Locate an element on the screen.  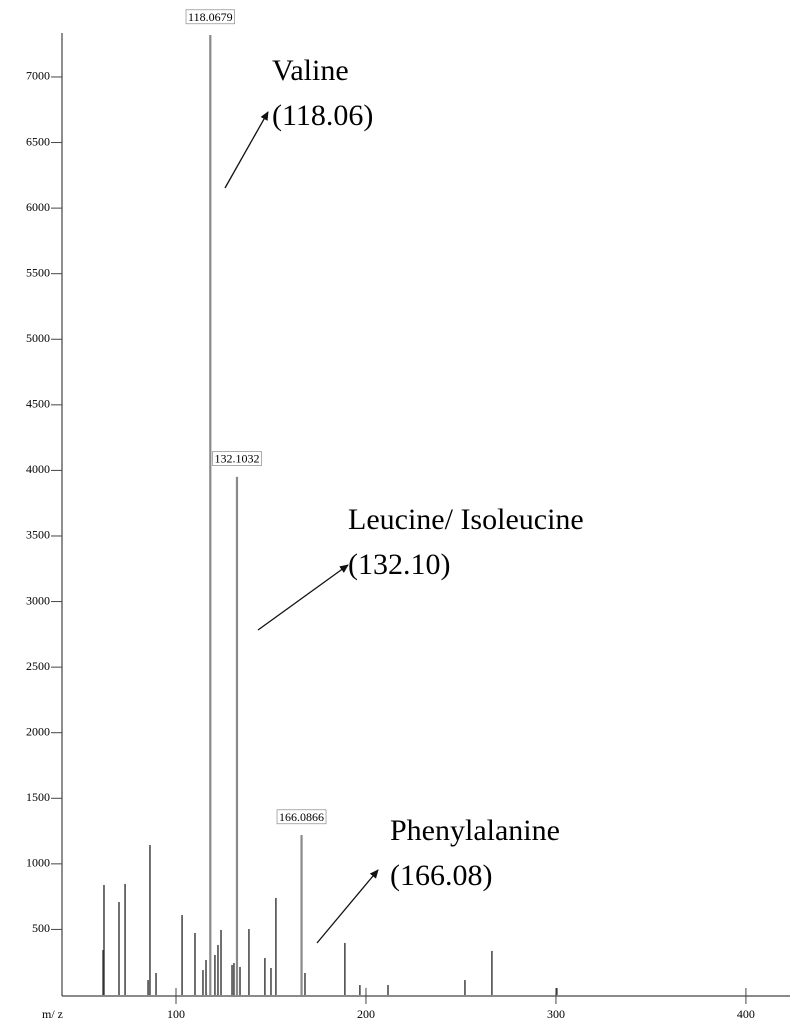
y-tick-label: 5500 is located at coordinates (38, 272).